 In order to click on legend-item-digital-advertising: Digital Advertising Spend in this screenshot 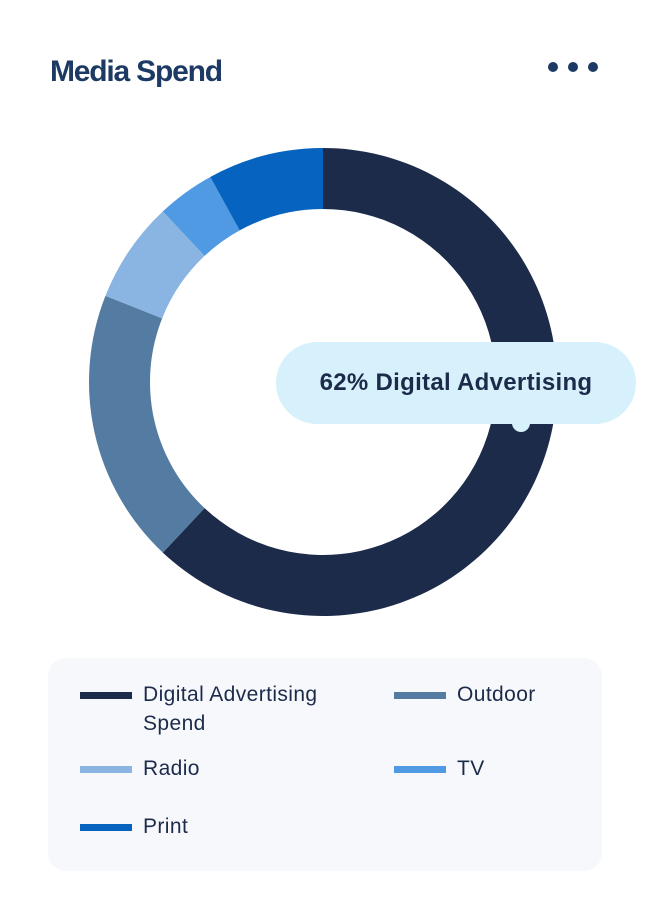, I will do `click(221, 709)`.